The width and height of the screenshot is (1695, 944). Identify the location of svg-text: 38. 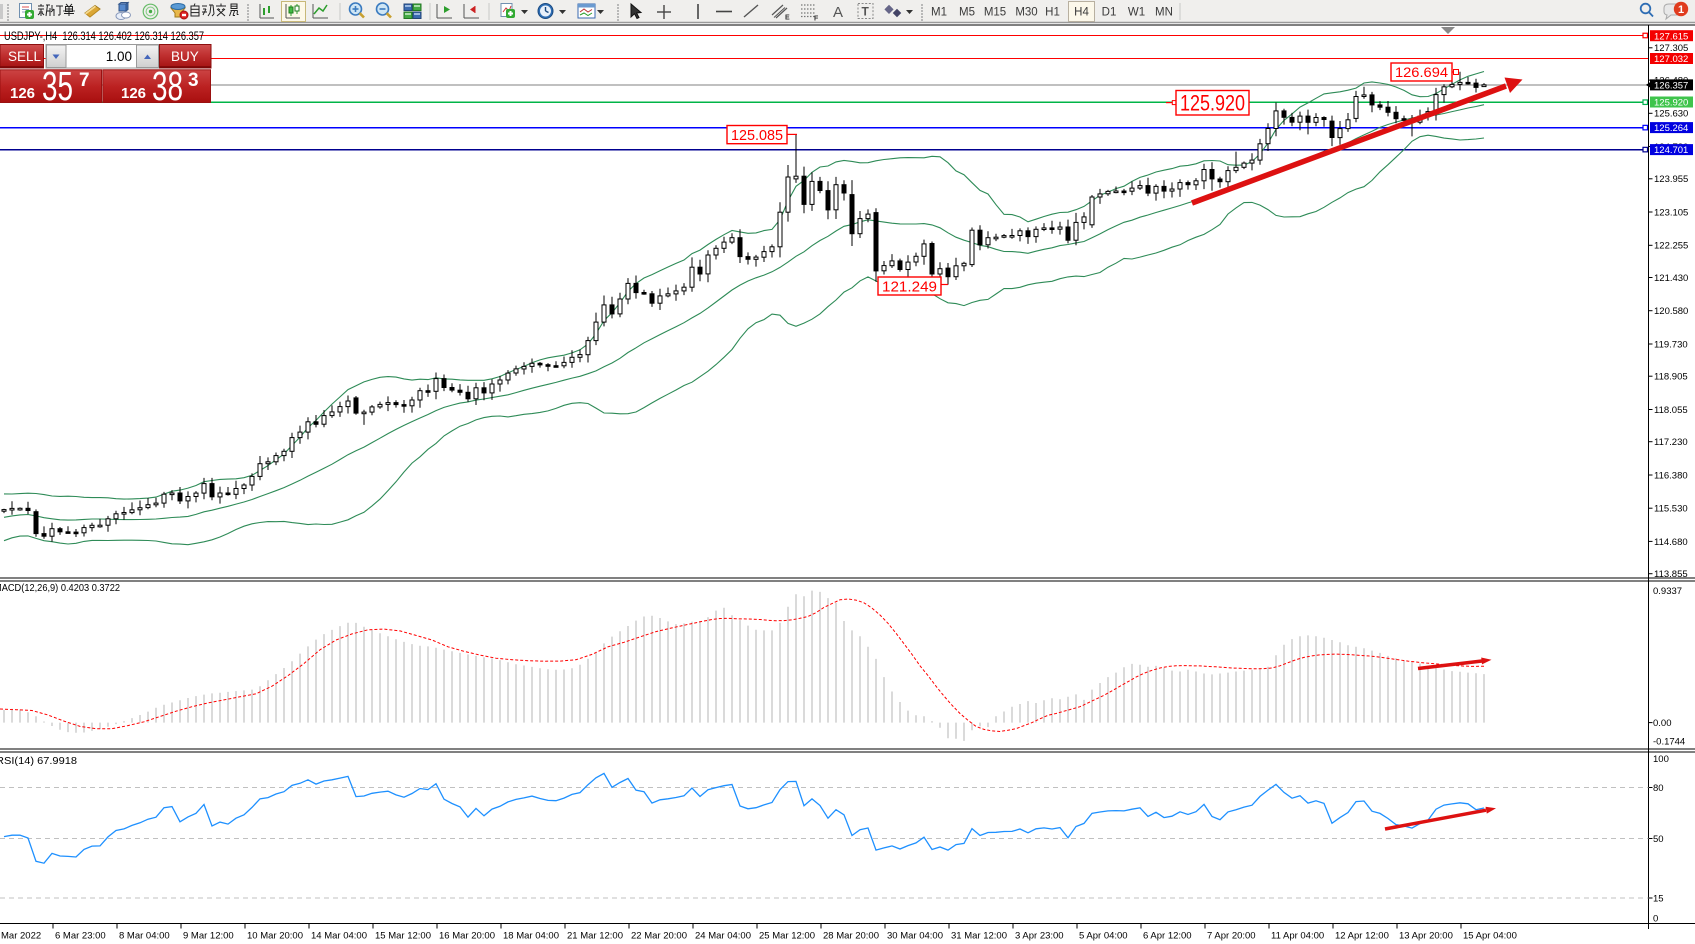
(167, 86).